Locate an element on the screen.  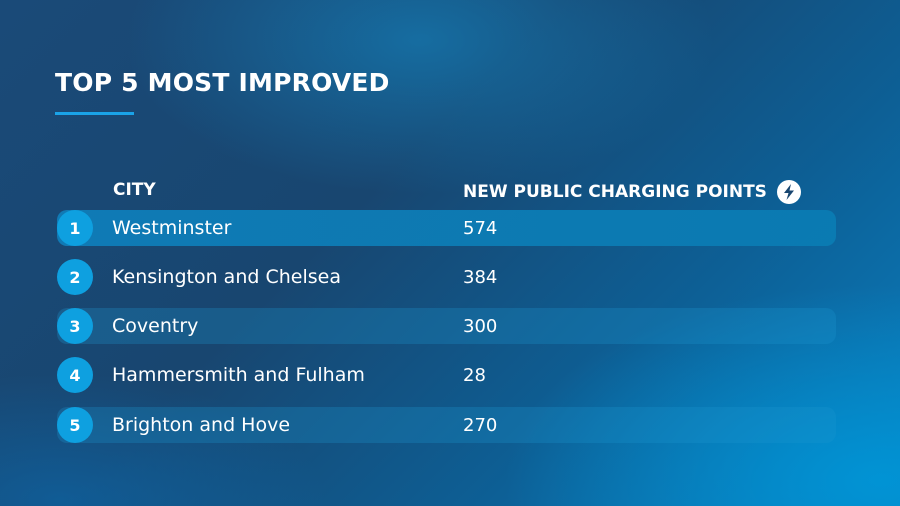
column-header-points-label: NEW PUBLIC CHARGING POINTS is located at coordinates (615, 192).